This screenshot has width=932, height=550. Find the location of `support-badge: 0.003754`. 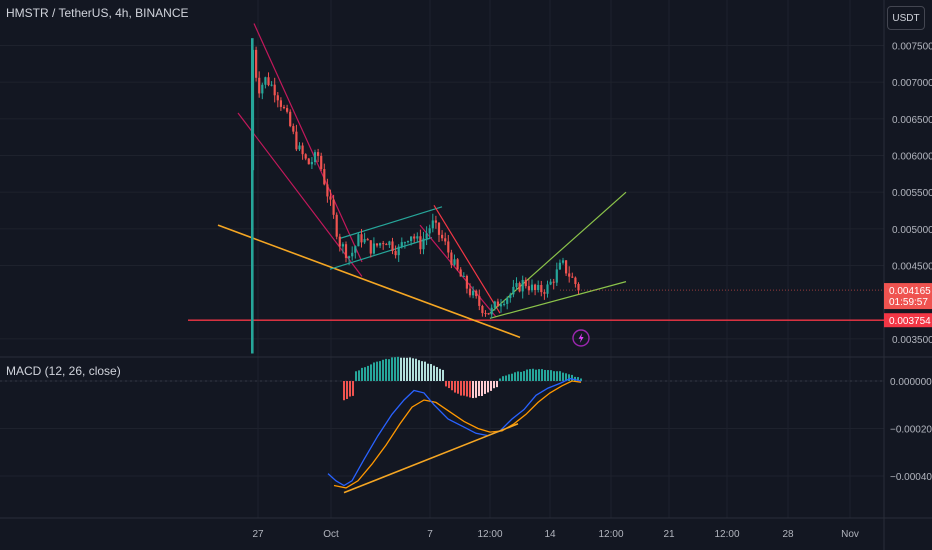

support-badge: 0.003754 is located at coordinates (908, 320).